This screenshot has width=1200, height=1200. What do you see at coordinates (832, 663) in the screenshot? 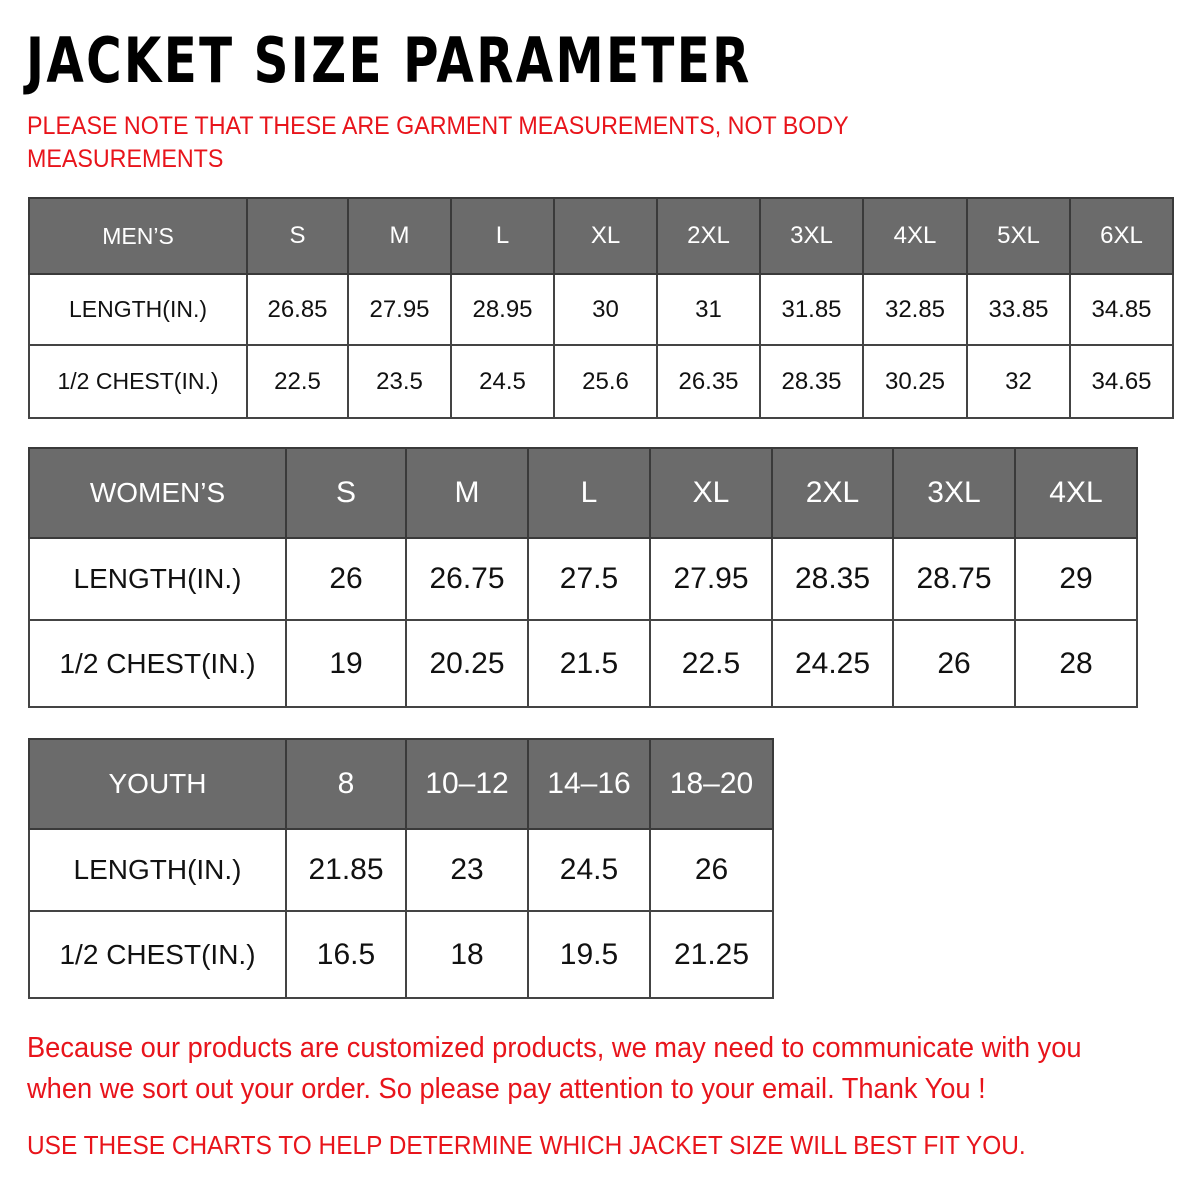
I see `measurement-cell: 24.25` at bounding box center [832, 663].